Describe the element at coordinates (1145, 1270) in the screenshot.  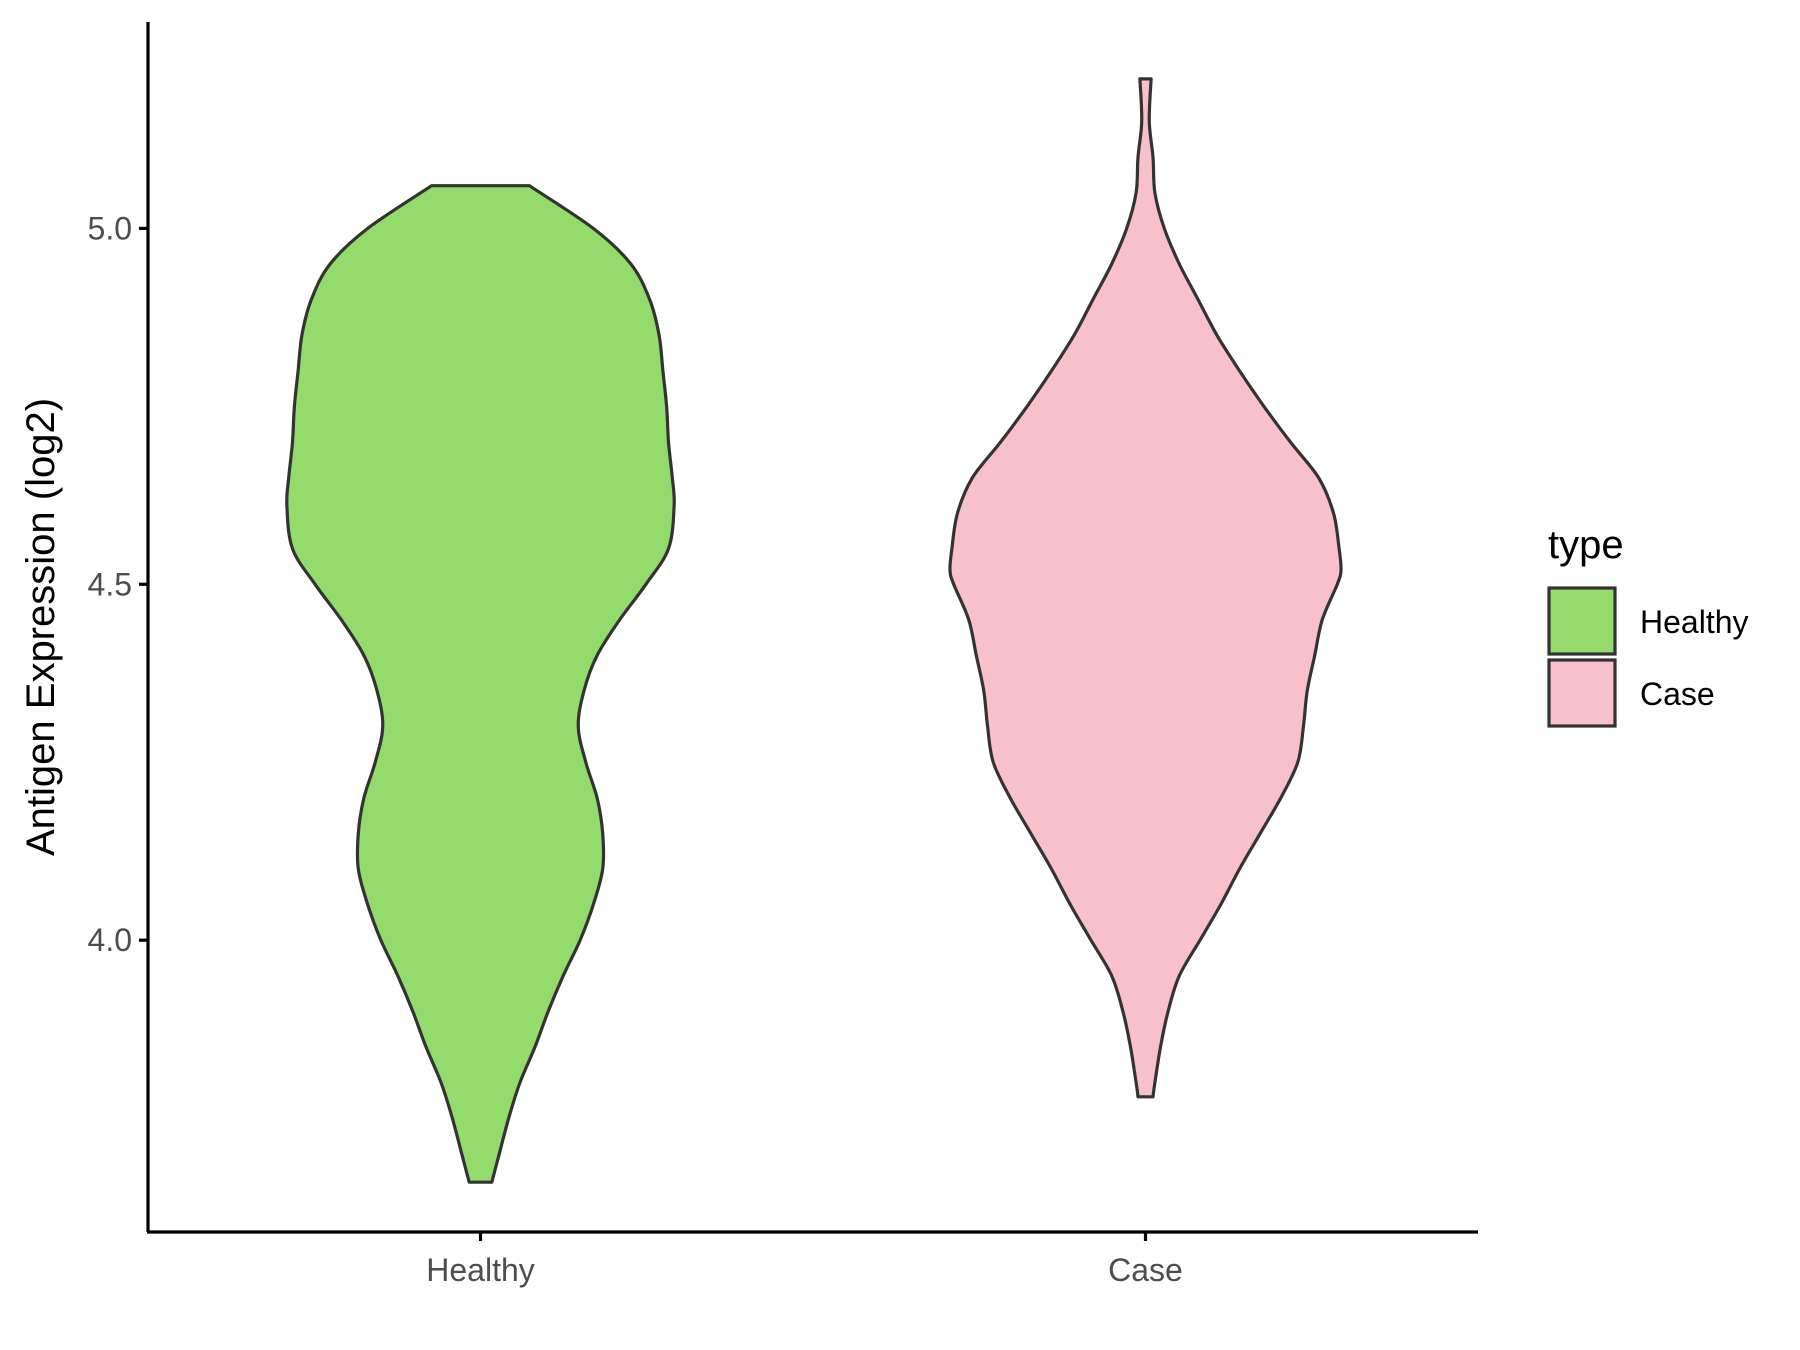
I see `x-tick-label: Case` at that location.